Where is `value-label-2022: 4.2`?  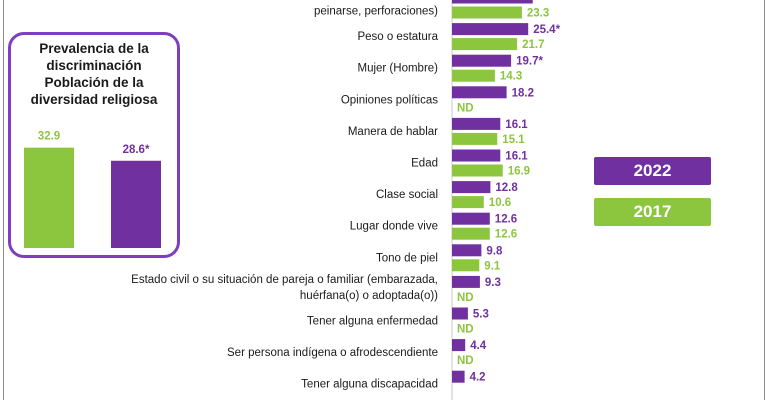 value-label-2022: 4.2 is located at coordinates (478, 378).